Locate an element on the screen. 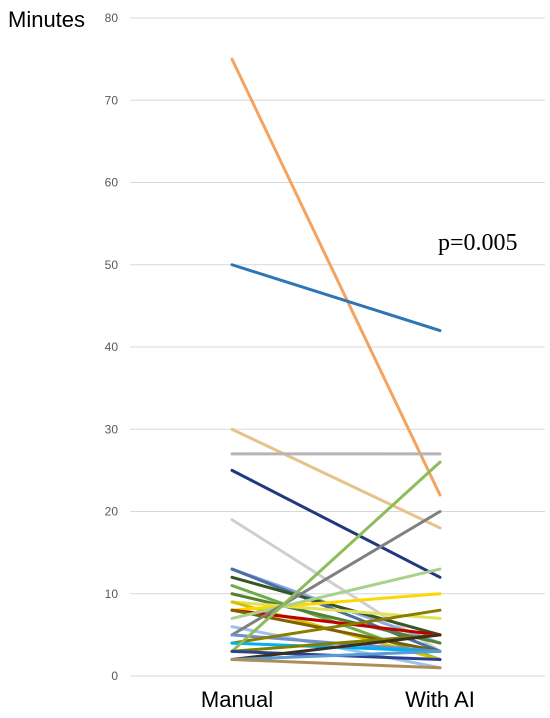 This screenshot has width=550, height=718. y-tick-label: 40 is located at coordinates (112, 347).